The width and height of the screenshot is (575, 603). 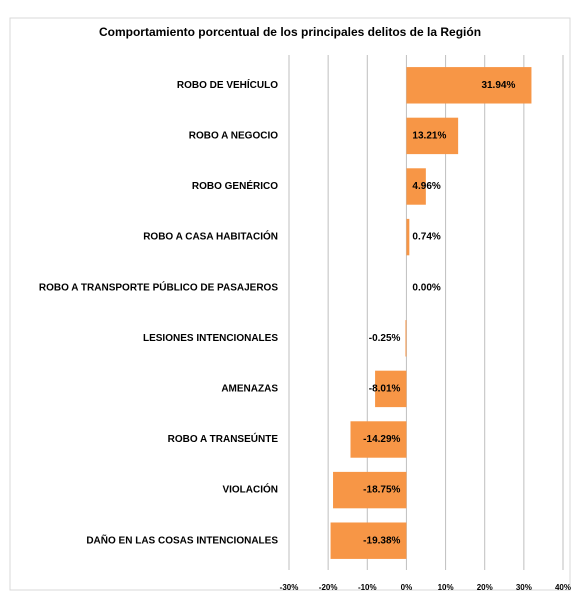 What do you see at coordinates (235, 185) in the screenshot?
I see `y-tick-label: ROBO GENÉRICO` at bounding box center [235, 185].